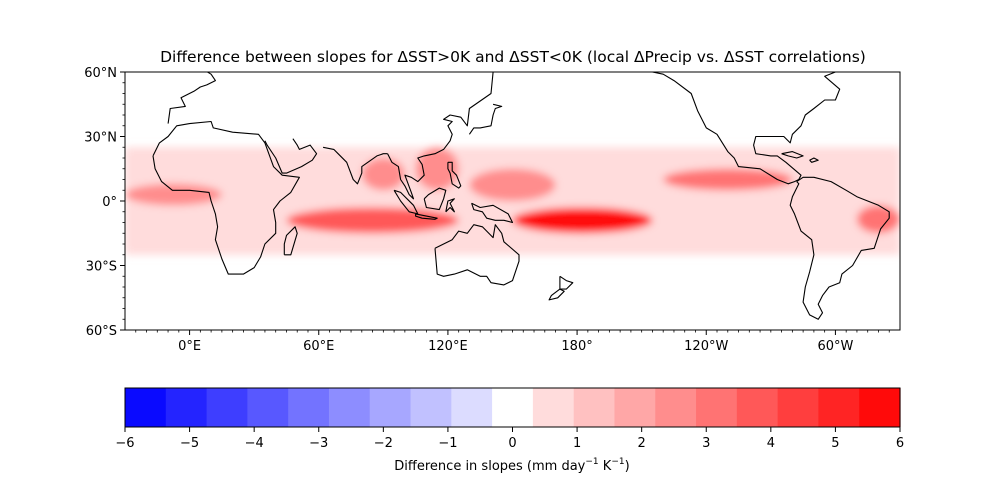  Describe the element at coordinates (556, 294) in the screenshot. I see `coastline-nz-s` at that location.